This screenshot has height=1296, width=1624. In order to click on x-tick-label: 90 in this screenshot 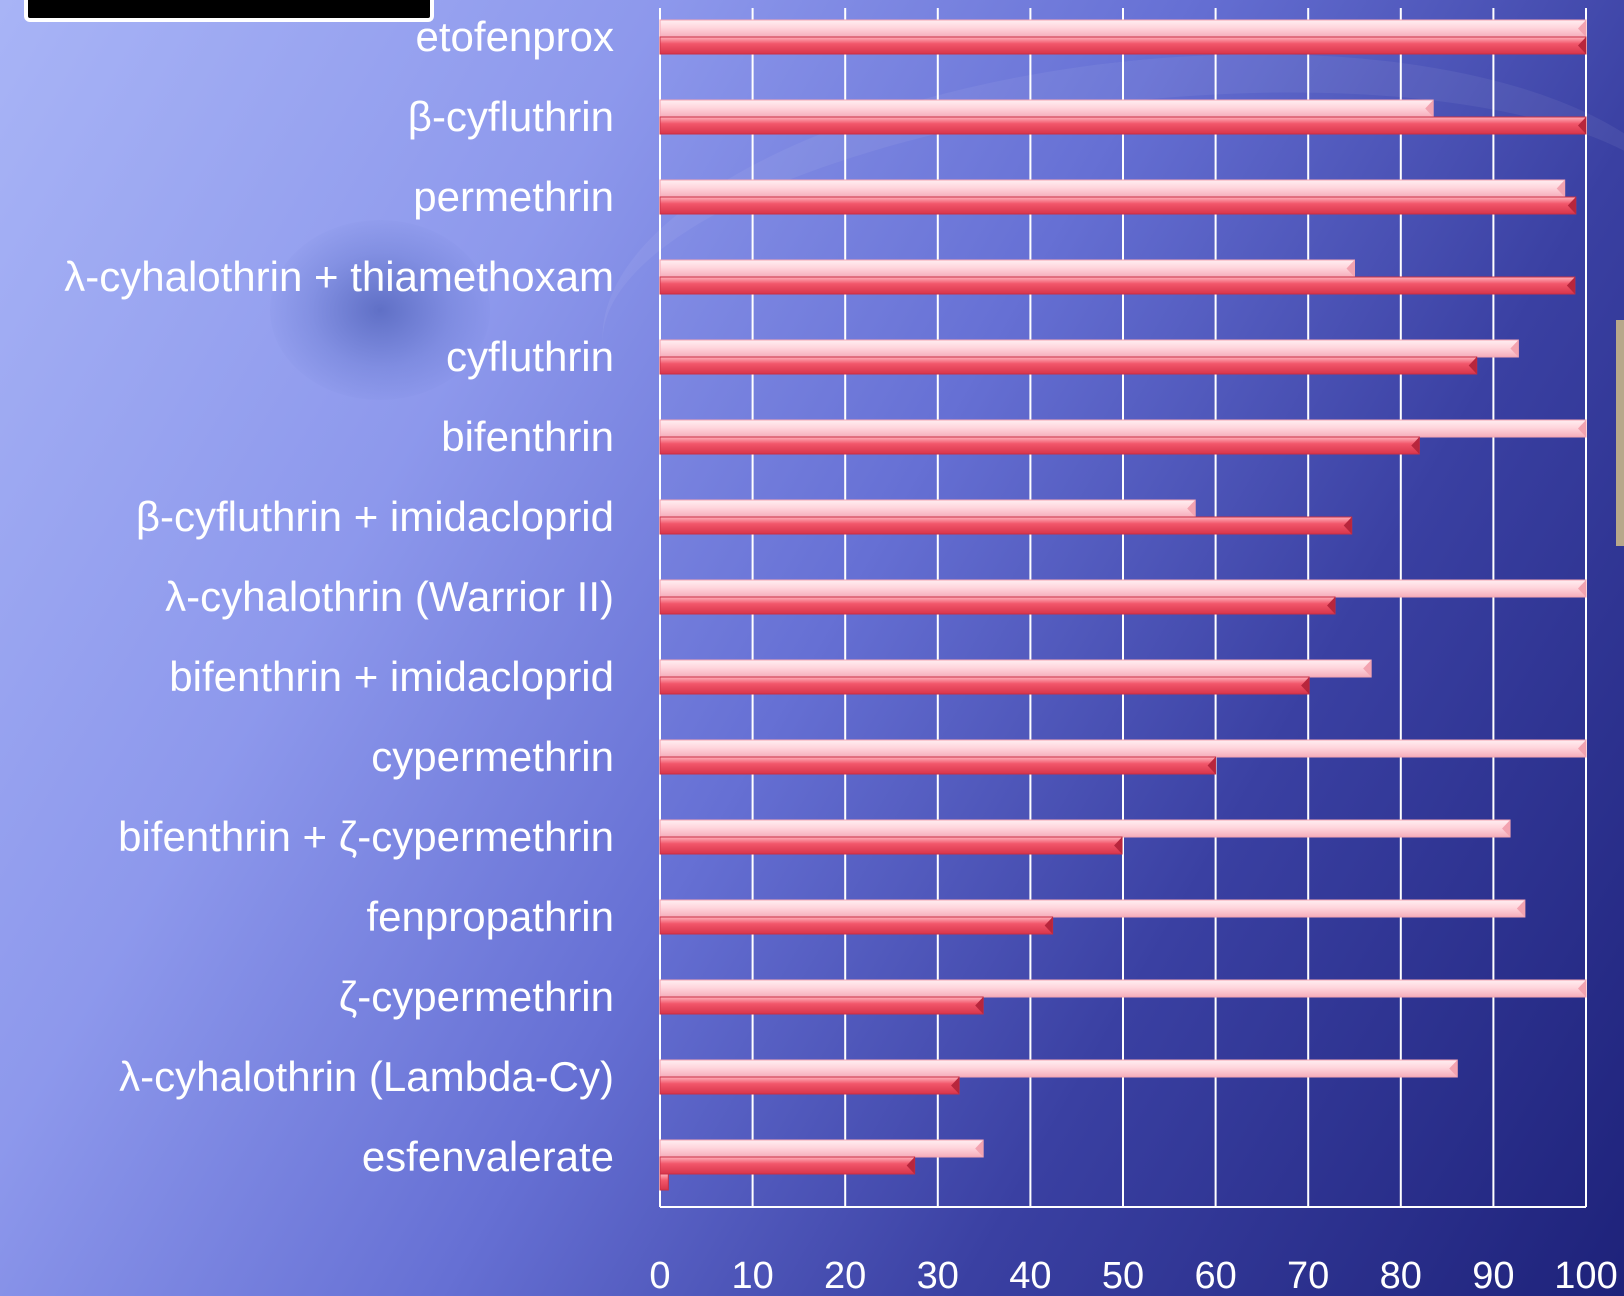, I will do `click(1493, 1275)`.